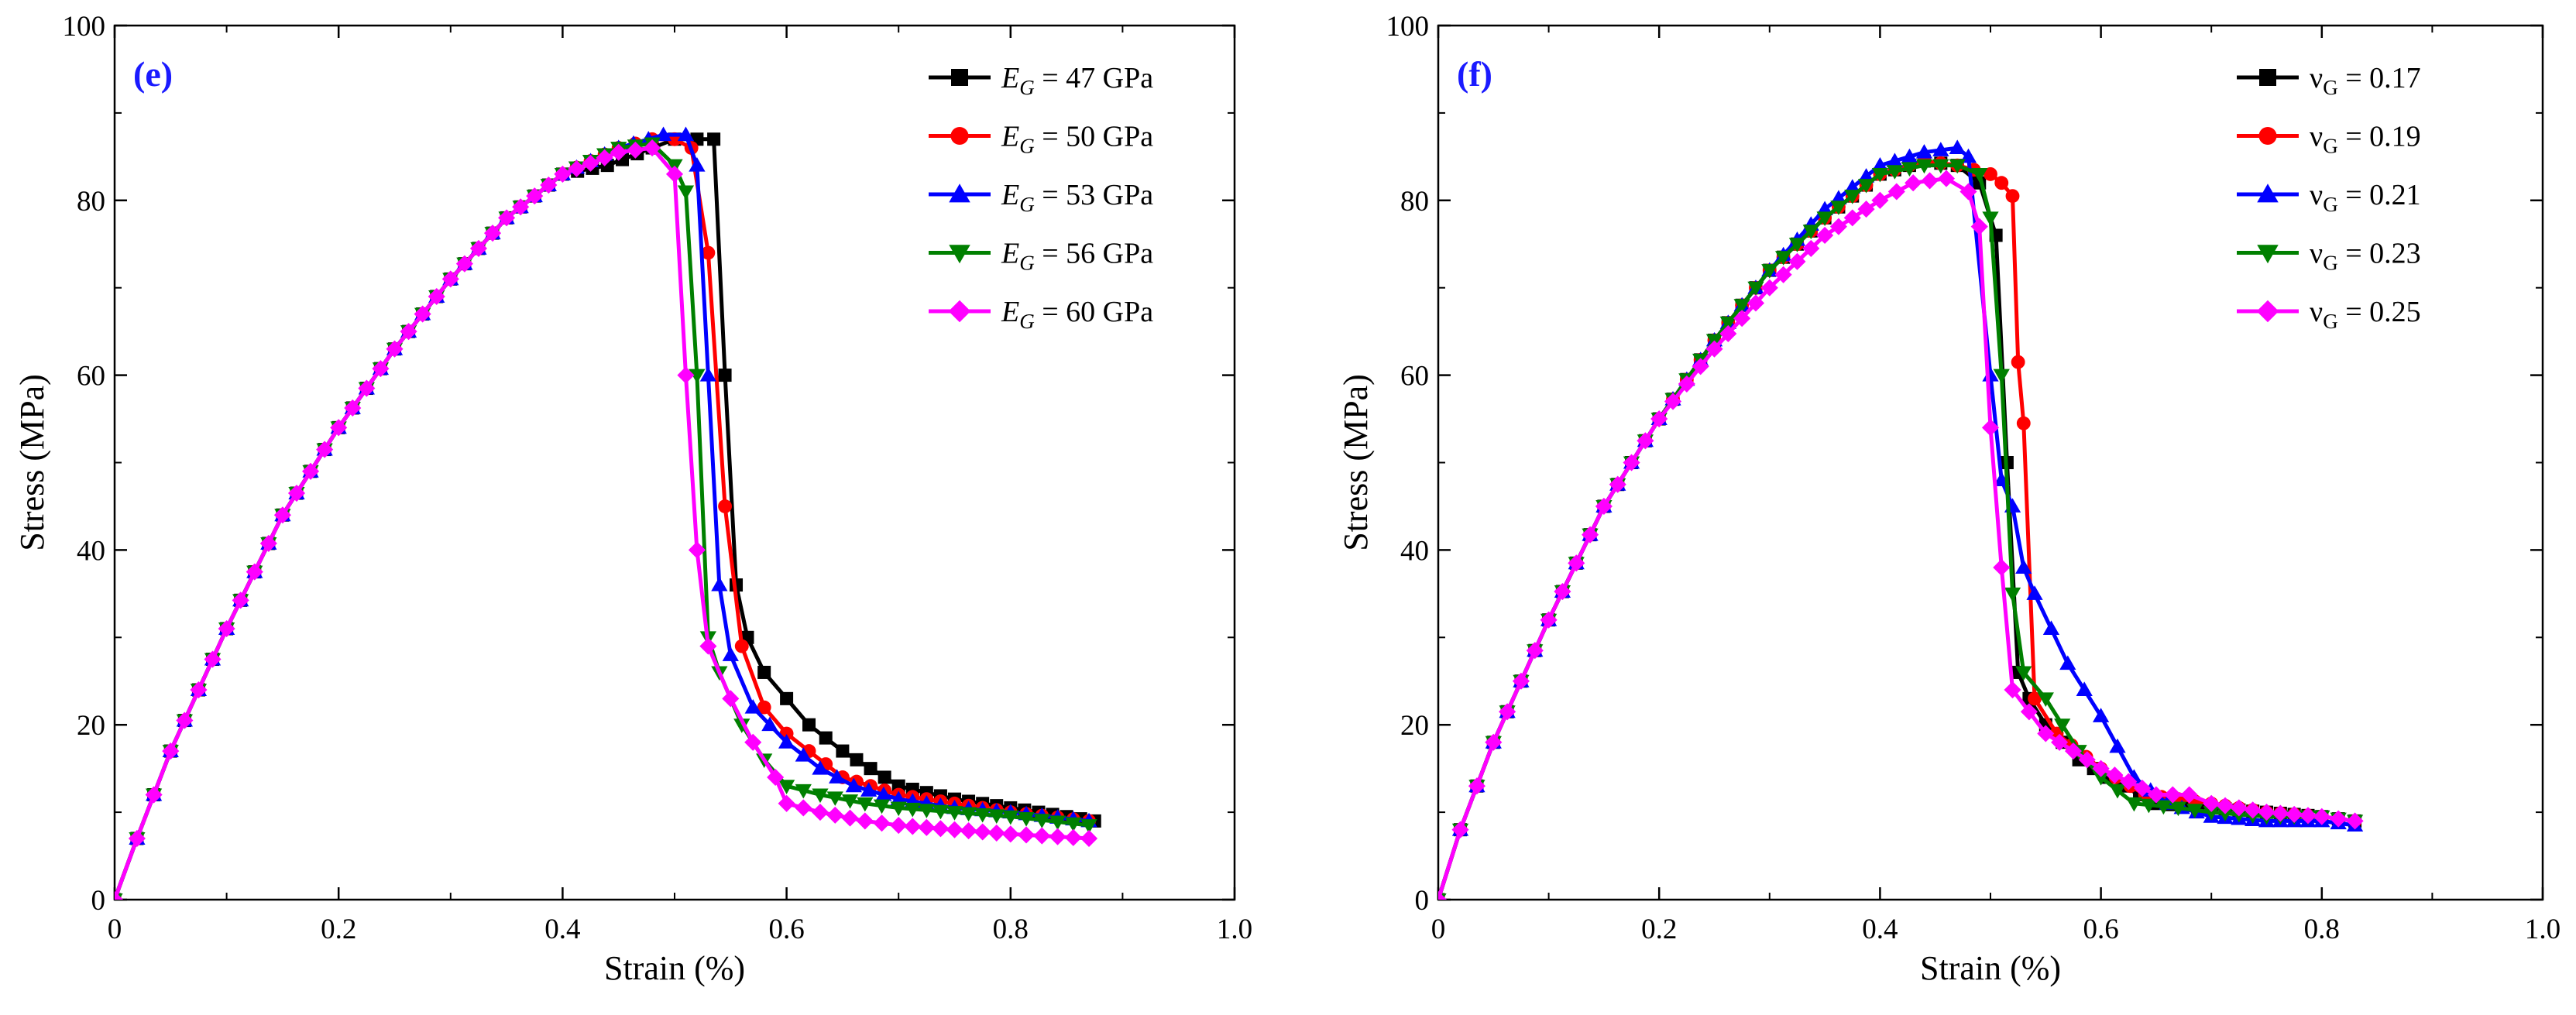 The image size is (2576, 1015). Describe the element at coordinates (1027, 204) in the screenshot. I see `legend-subscript: G` at that location.